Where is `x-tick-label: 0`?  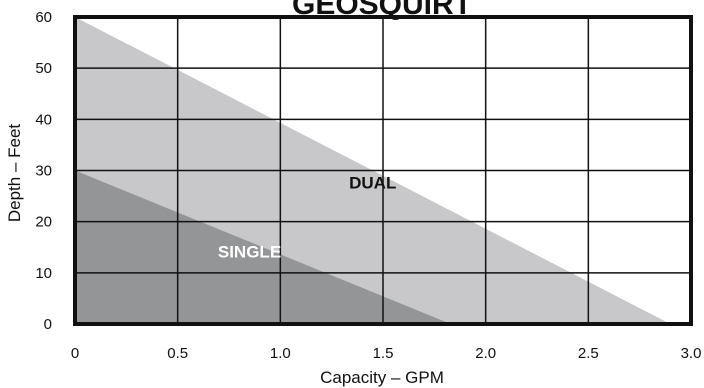
x-tick-label: 0 is located at coordinates (75, 353).